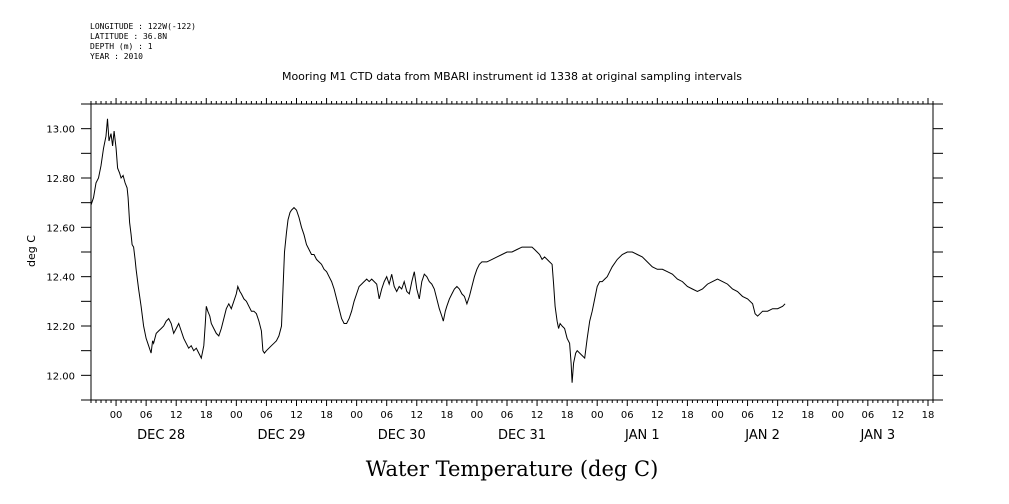  What do you see at coordinates (642, 435) in the screenshot?
I see `x-day-label: JAN 1` at bounding box center [642, 435].